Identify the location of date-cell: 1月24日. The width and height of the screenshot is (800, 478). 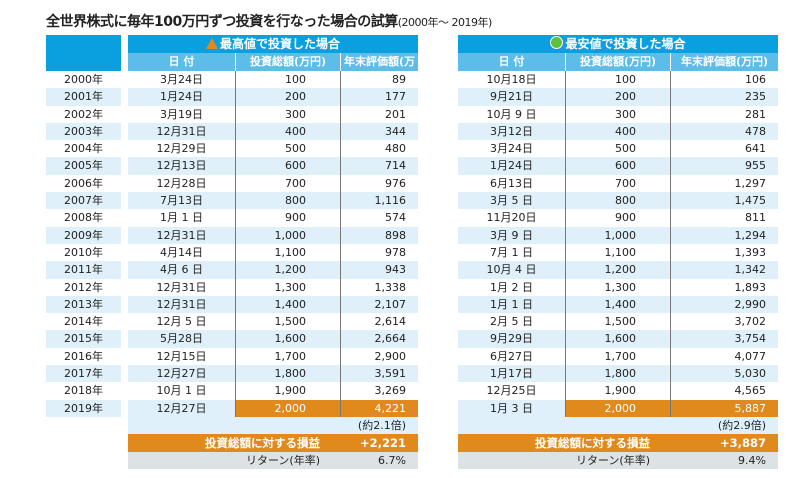
(181, 97).